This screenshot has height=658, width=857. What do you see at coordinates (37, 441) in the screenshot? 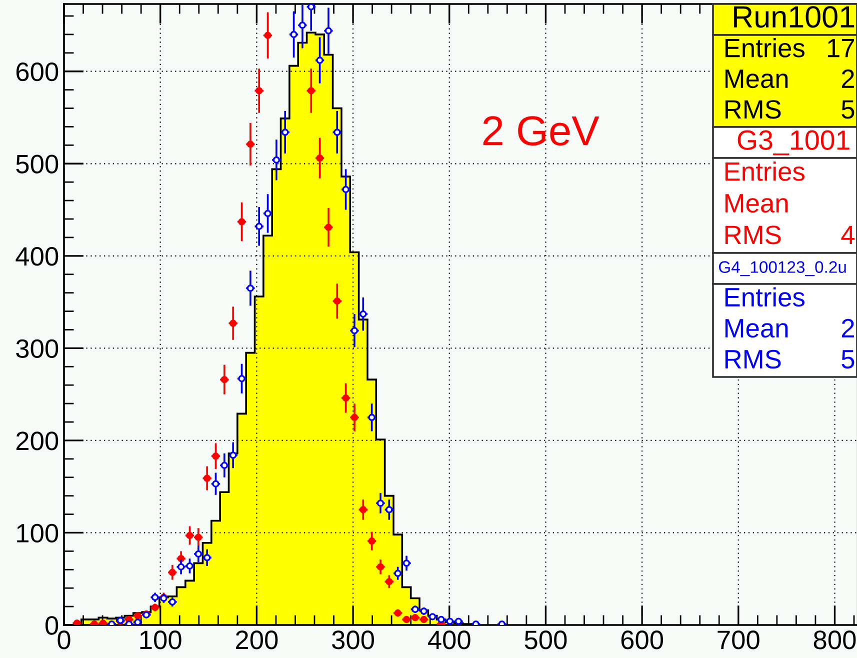
I see `y-tick-label: 200` at bounding box center [37, 441].